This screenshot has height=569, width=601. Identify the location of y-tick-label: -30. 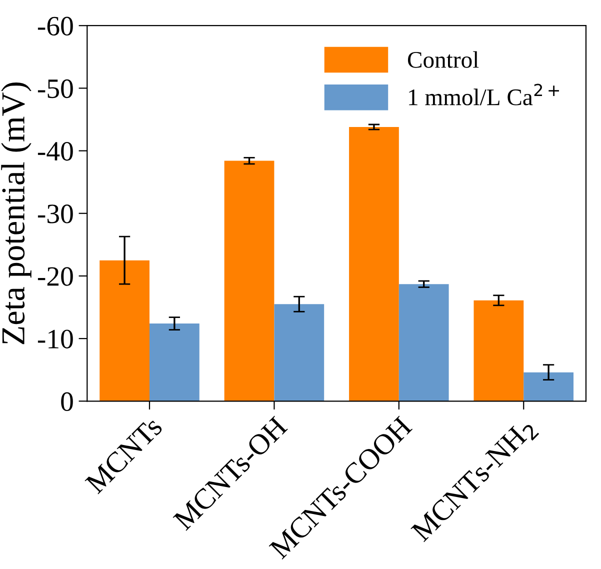
(55, 214).